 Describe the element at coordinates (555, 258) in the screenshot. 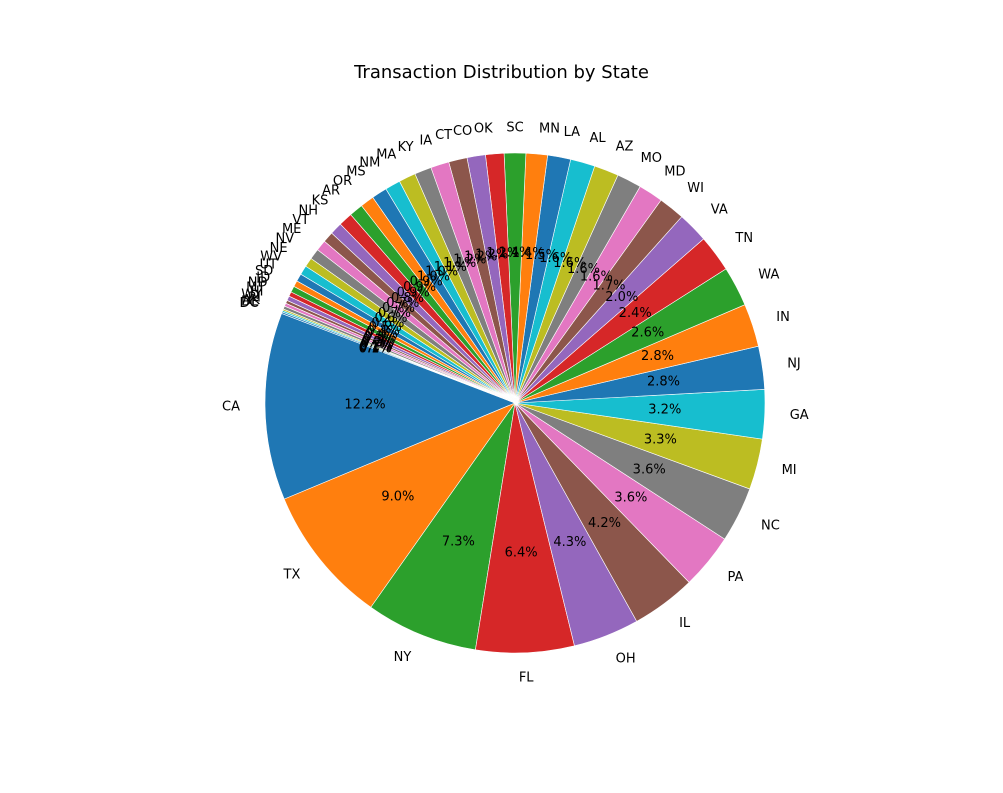

I see `pct-label-al: 1.6%` at that location.